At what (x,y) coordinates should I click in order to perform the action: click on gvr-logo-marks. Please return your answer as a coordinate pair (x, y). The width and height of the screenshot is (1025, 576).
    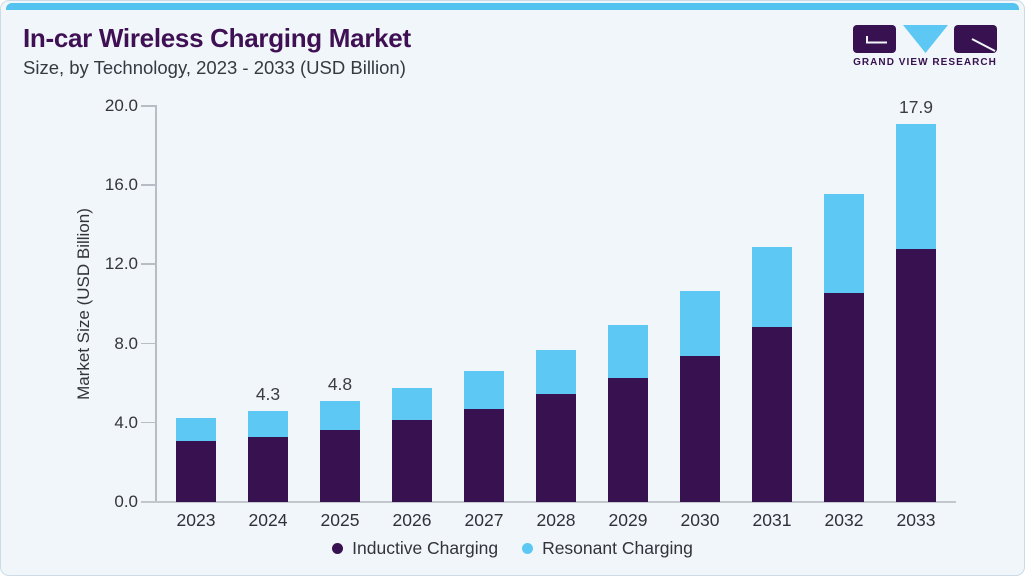
    Looking at the image, I should click on (925, 39).